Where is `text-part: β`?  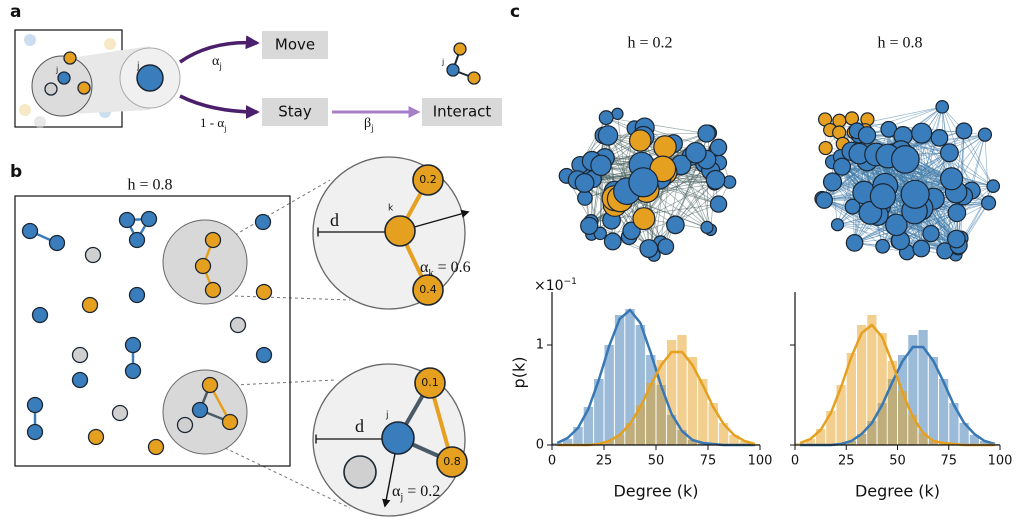
text-part: β is located at coordinates (367, 123).